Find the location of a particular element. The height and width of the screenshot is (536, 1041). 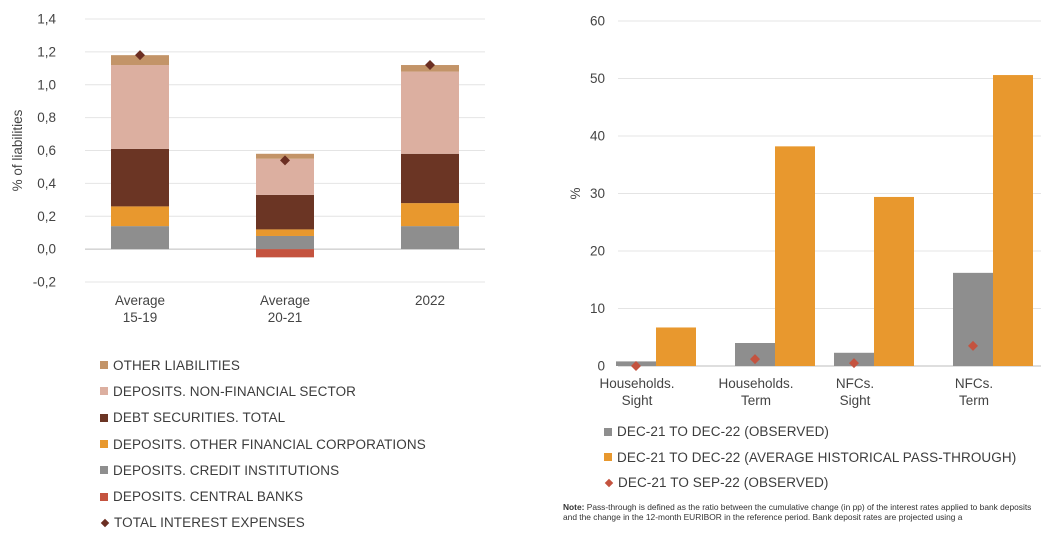

y-axis-label: % is located at coordinates (575, 193).